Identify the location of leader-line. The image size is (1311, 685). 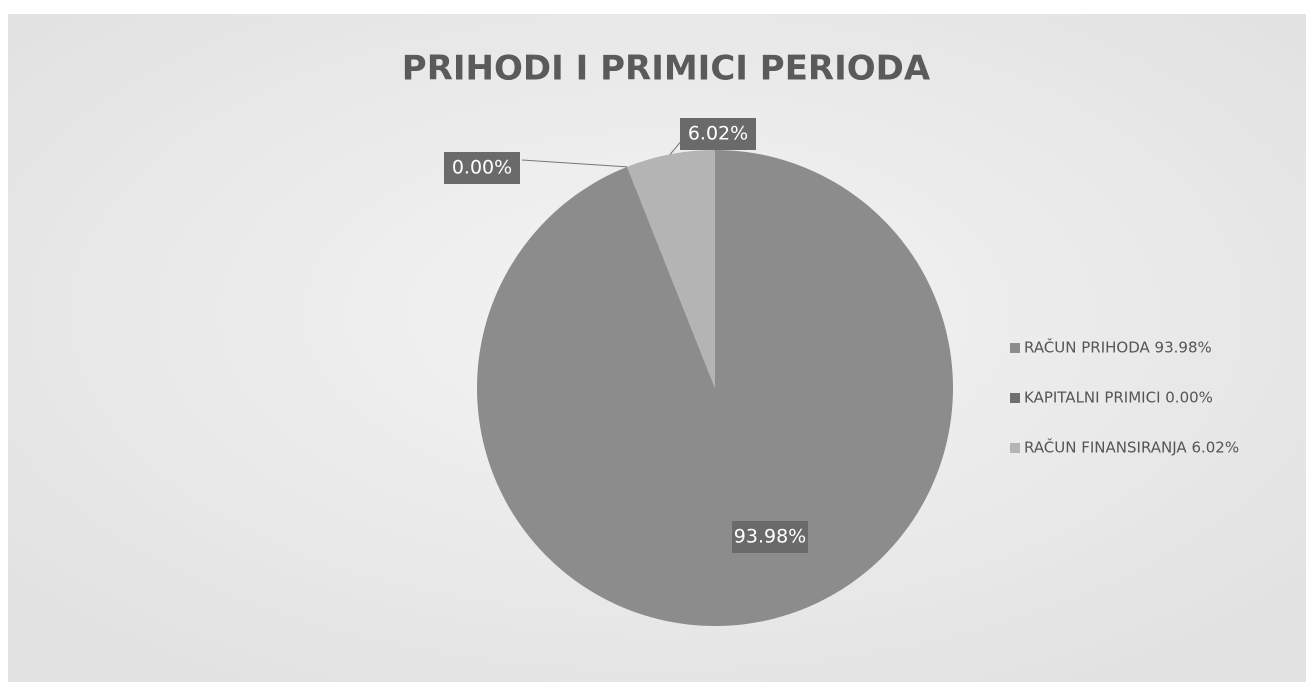
(574, 163).